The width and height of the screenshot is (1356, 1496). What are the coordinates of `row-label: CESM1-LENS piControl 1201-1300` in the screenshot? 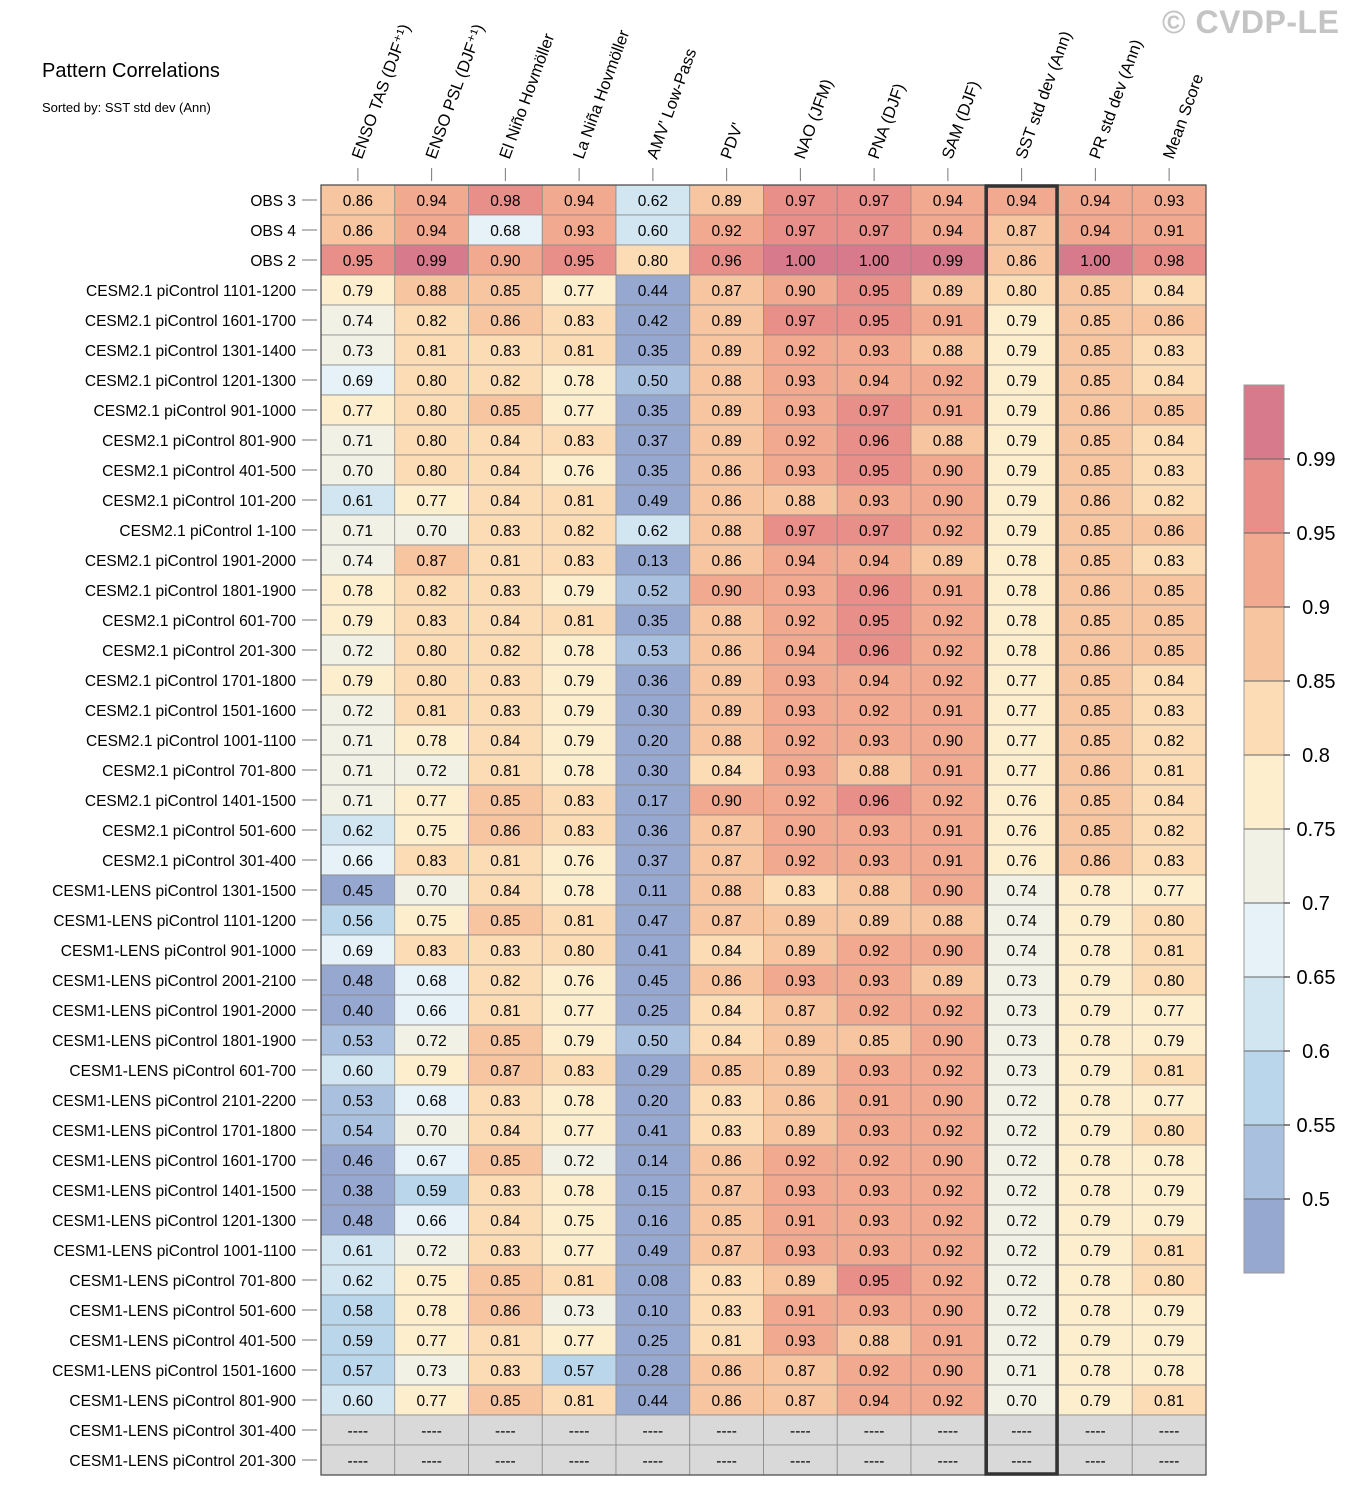 It's located at (174, 1221).